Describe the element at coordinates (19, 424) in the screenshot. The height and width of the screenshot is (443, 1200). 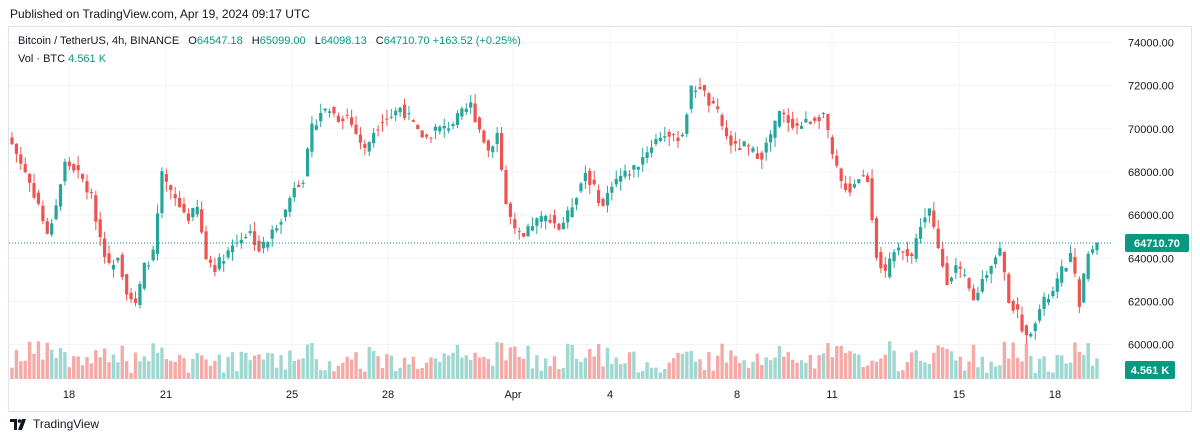
I see `tradingview-logo-icon` at that location.